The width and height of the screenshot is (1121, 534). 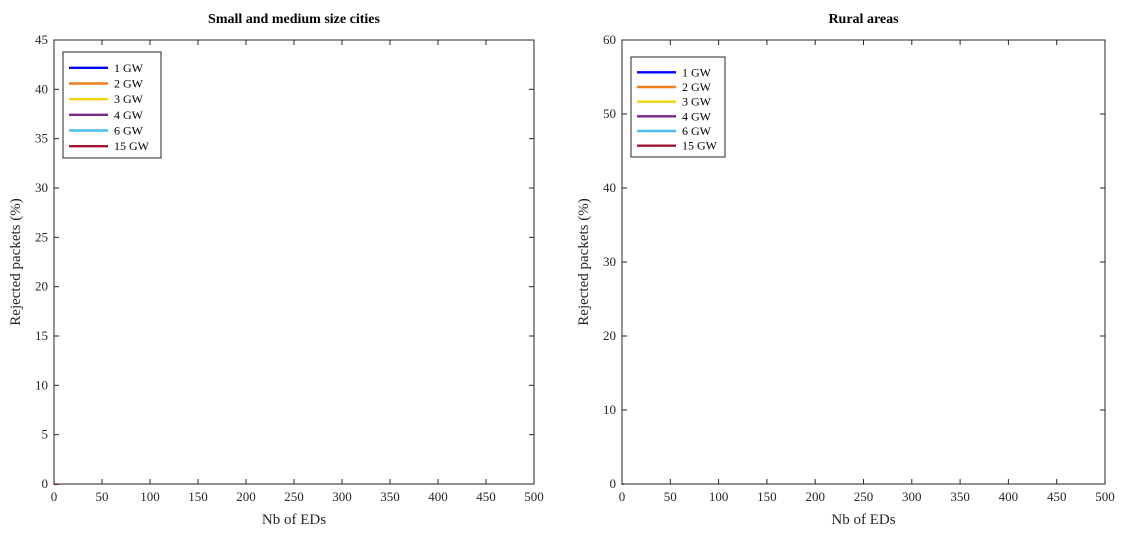 What do you see at coordinates (863, 19) in the screenshot?
I see `chart-title: Rural areas` at bounding box center [863, 19].